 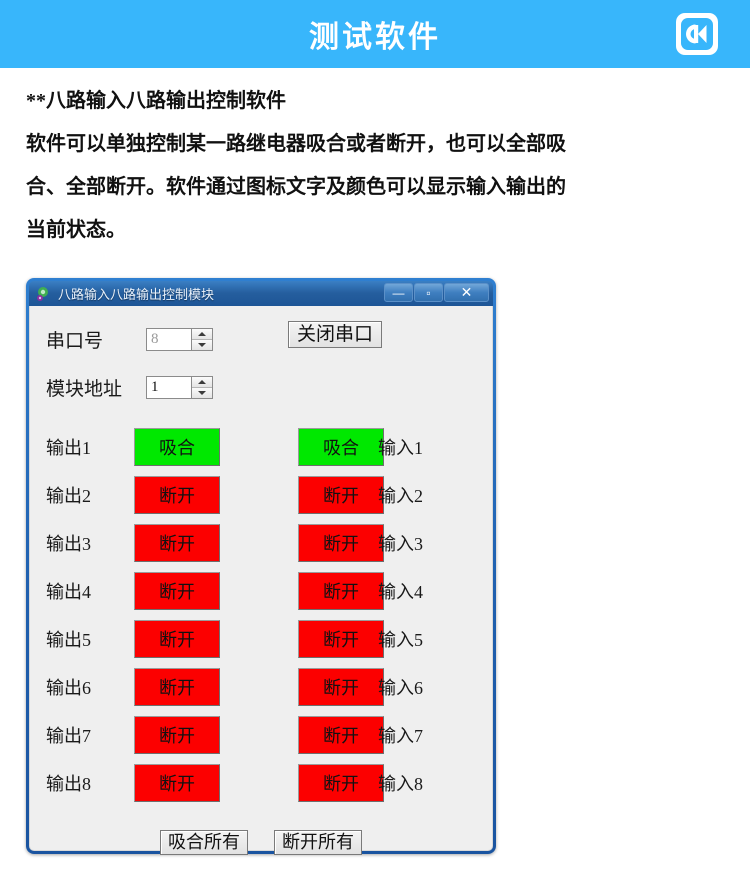 I want to click on window-title: 八路输入八路输出控制模块, so click(x=136, y=294).